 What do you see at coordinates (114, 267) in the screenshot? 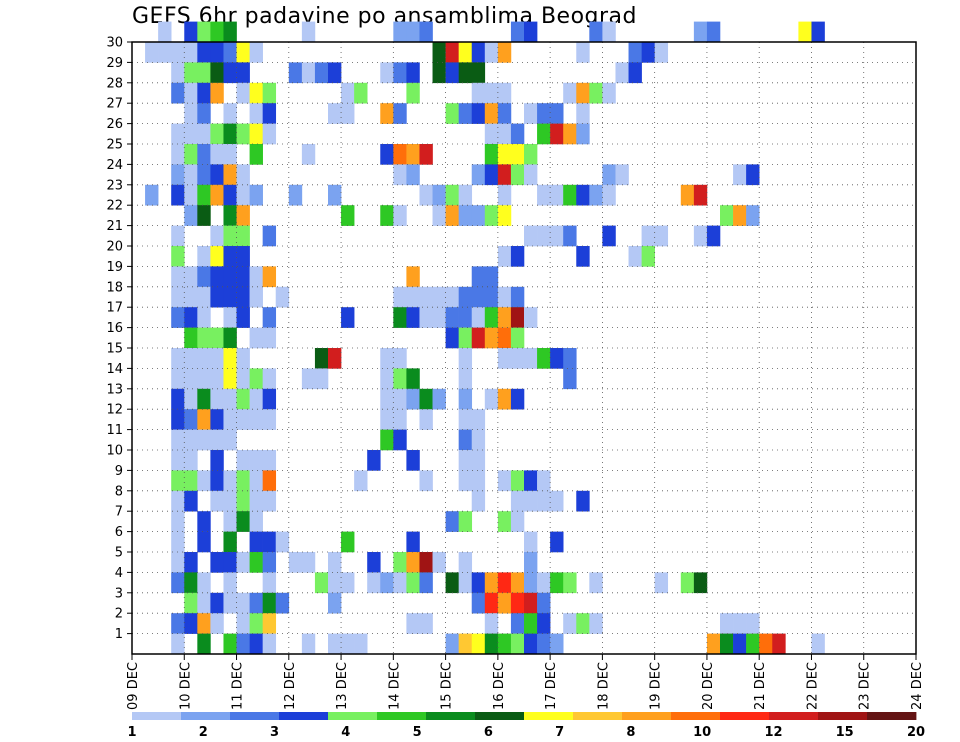
I see `y-tick-label: 19` at bounding box center [114, 267].